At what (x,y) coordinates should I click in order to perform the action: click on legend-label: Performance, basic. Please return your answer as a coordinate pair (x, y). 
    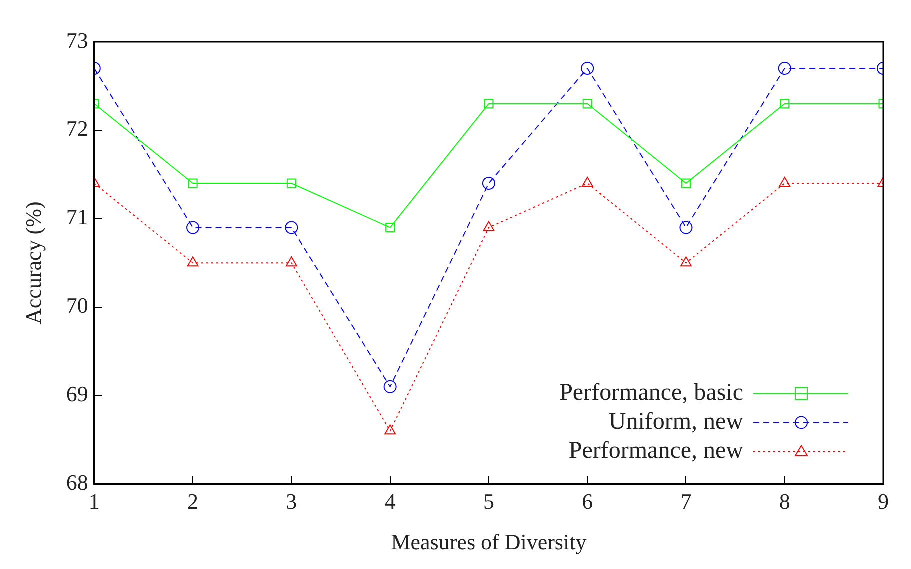
    Looking at the image, I should click on (652, 393).